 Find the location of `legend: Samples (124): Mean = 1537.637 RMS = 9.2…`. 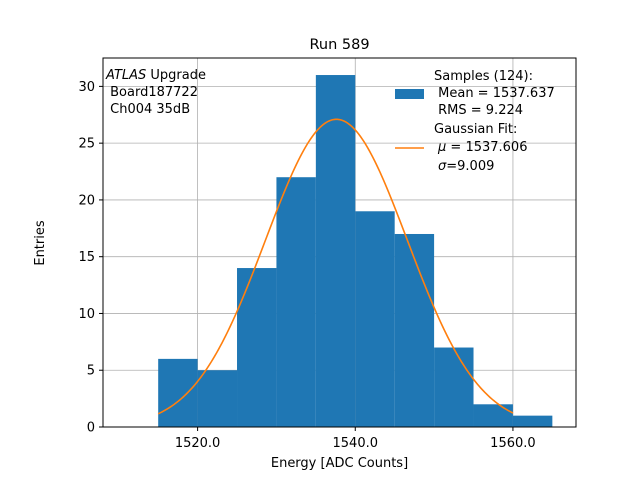

legend: Samples (124): Mean = 1537.637 RMS = 9.2… is located at coordinates (475, 121).